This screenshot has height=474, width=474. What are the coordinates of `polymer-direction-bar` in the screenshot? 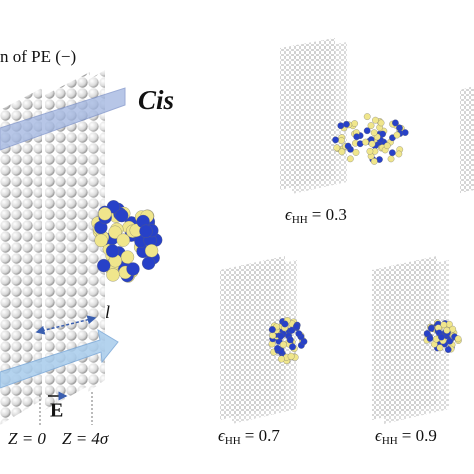 It's located at (63, 119).